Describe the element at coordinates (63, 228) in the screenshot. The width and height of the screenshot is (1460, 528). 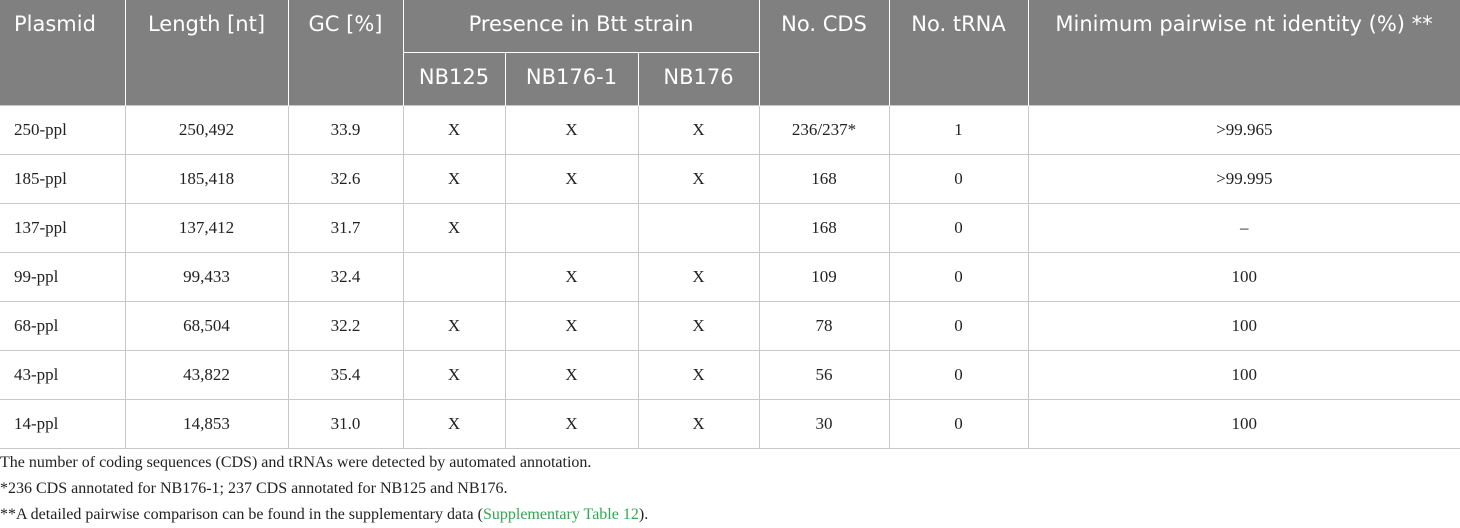
I see `table-cell: 137-ppl` at that location.